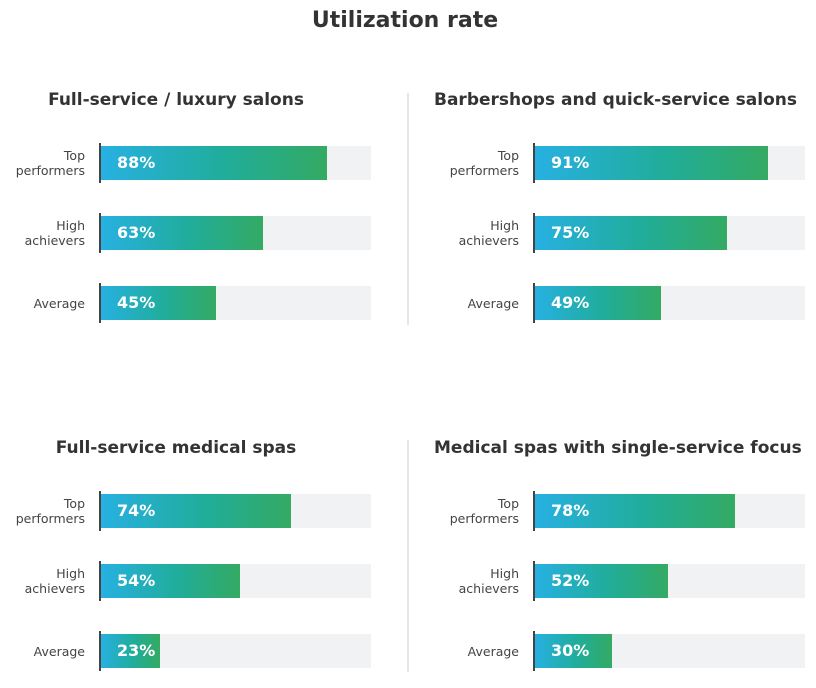 The image size is (816, 688). I want to click on bar-track: 78%, so click(670, 511).